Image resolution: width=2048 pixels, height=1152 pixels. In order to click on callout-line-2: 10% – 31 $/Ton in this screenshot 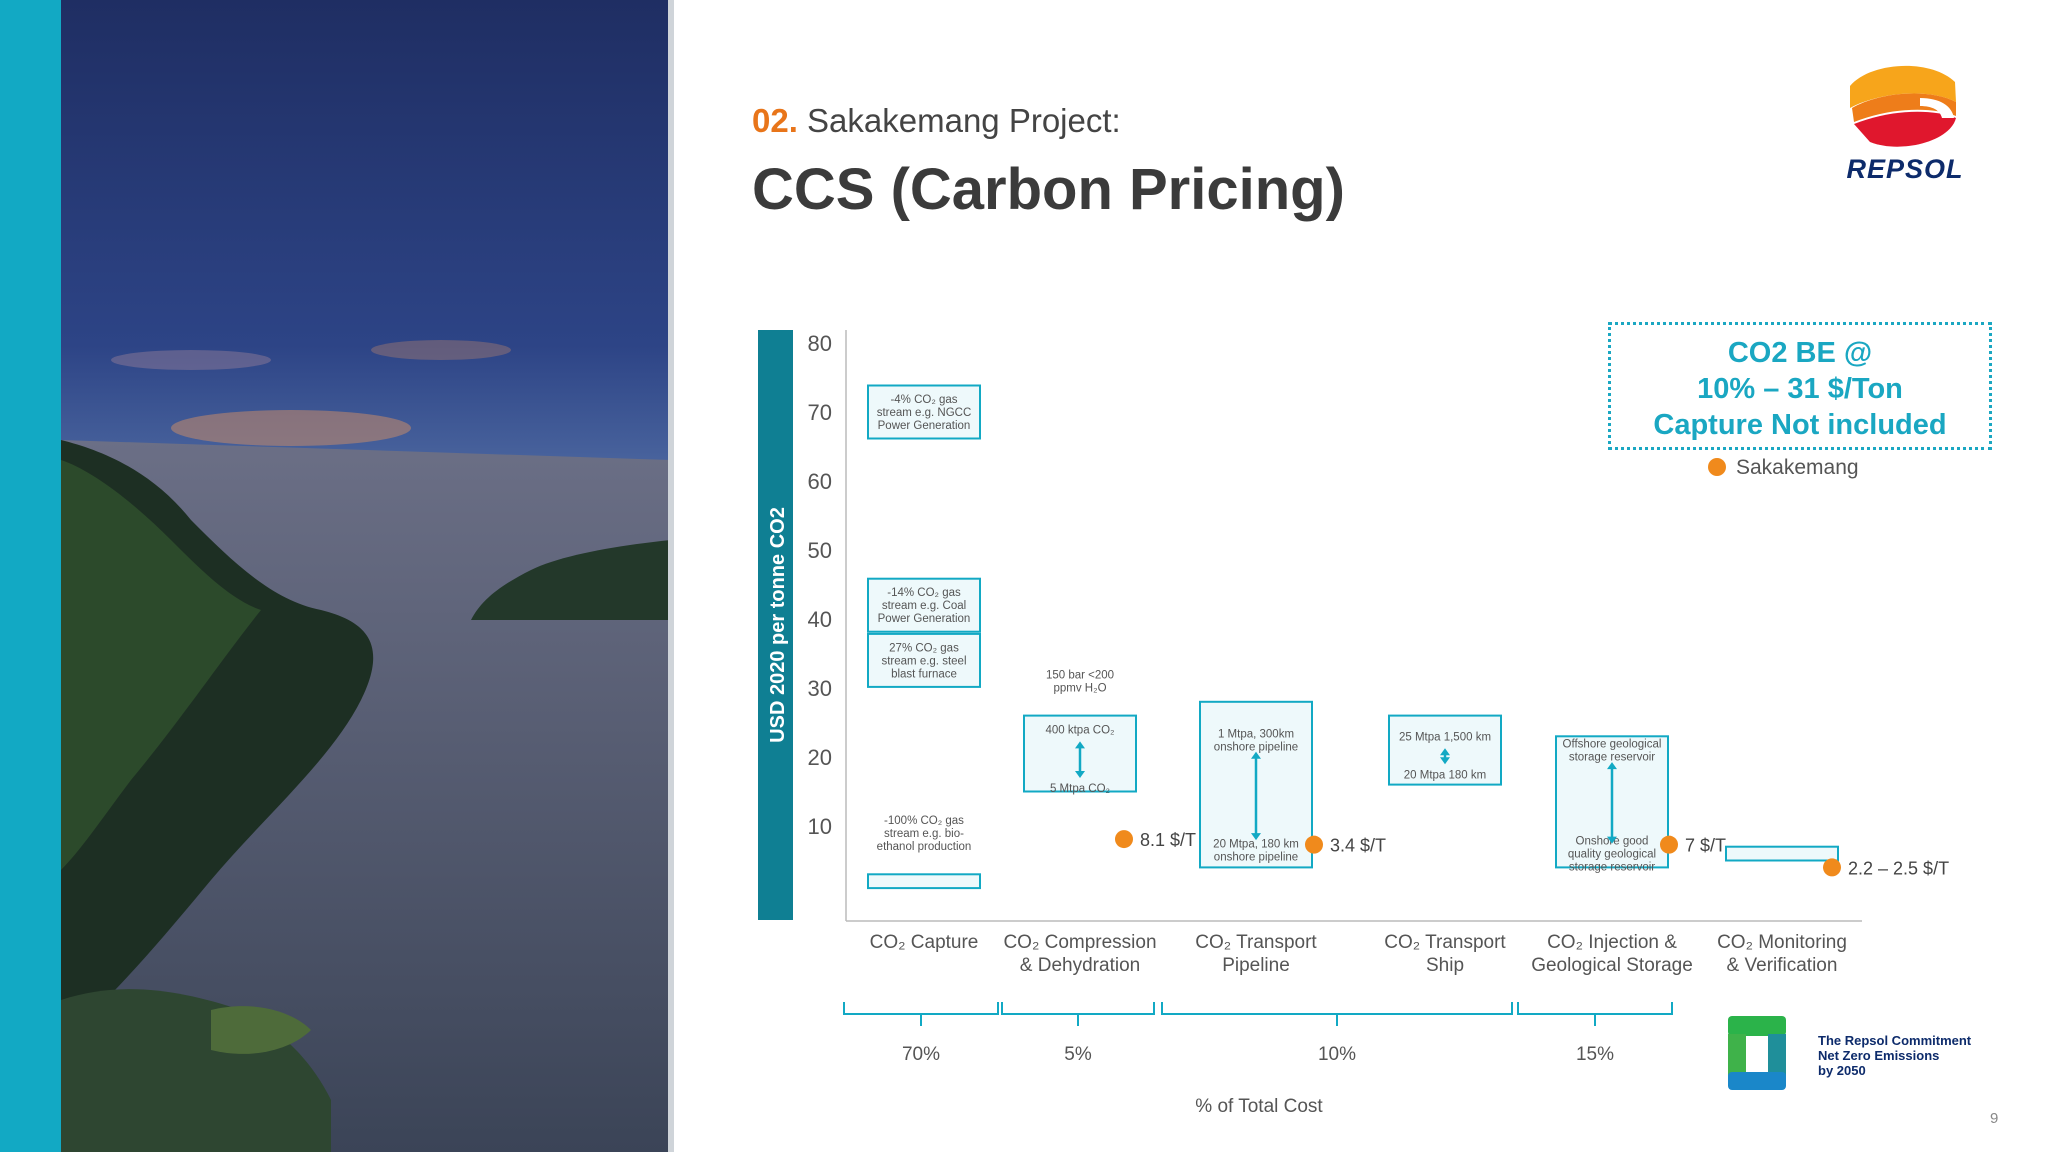, I will do `click(1800, 389)`.